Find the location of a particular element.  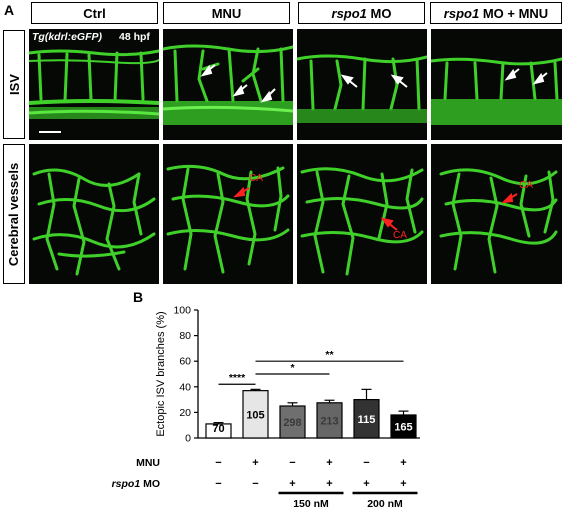

y-tick-label: 0 is located at coordinates (188, 439).